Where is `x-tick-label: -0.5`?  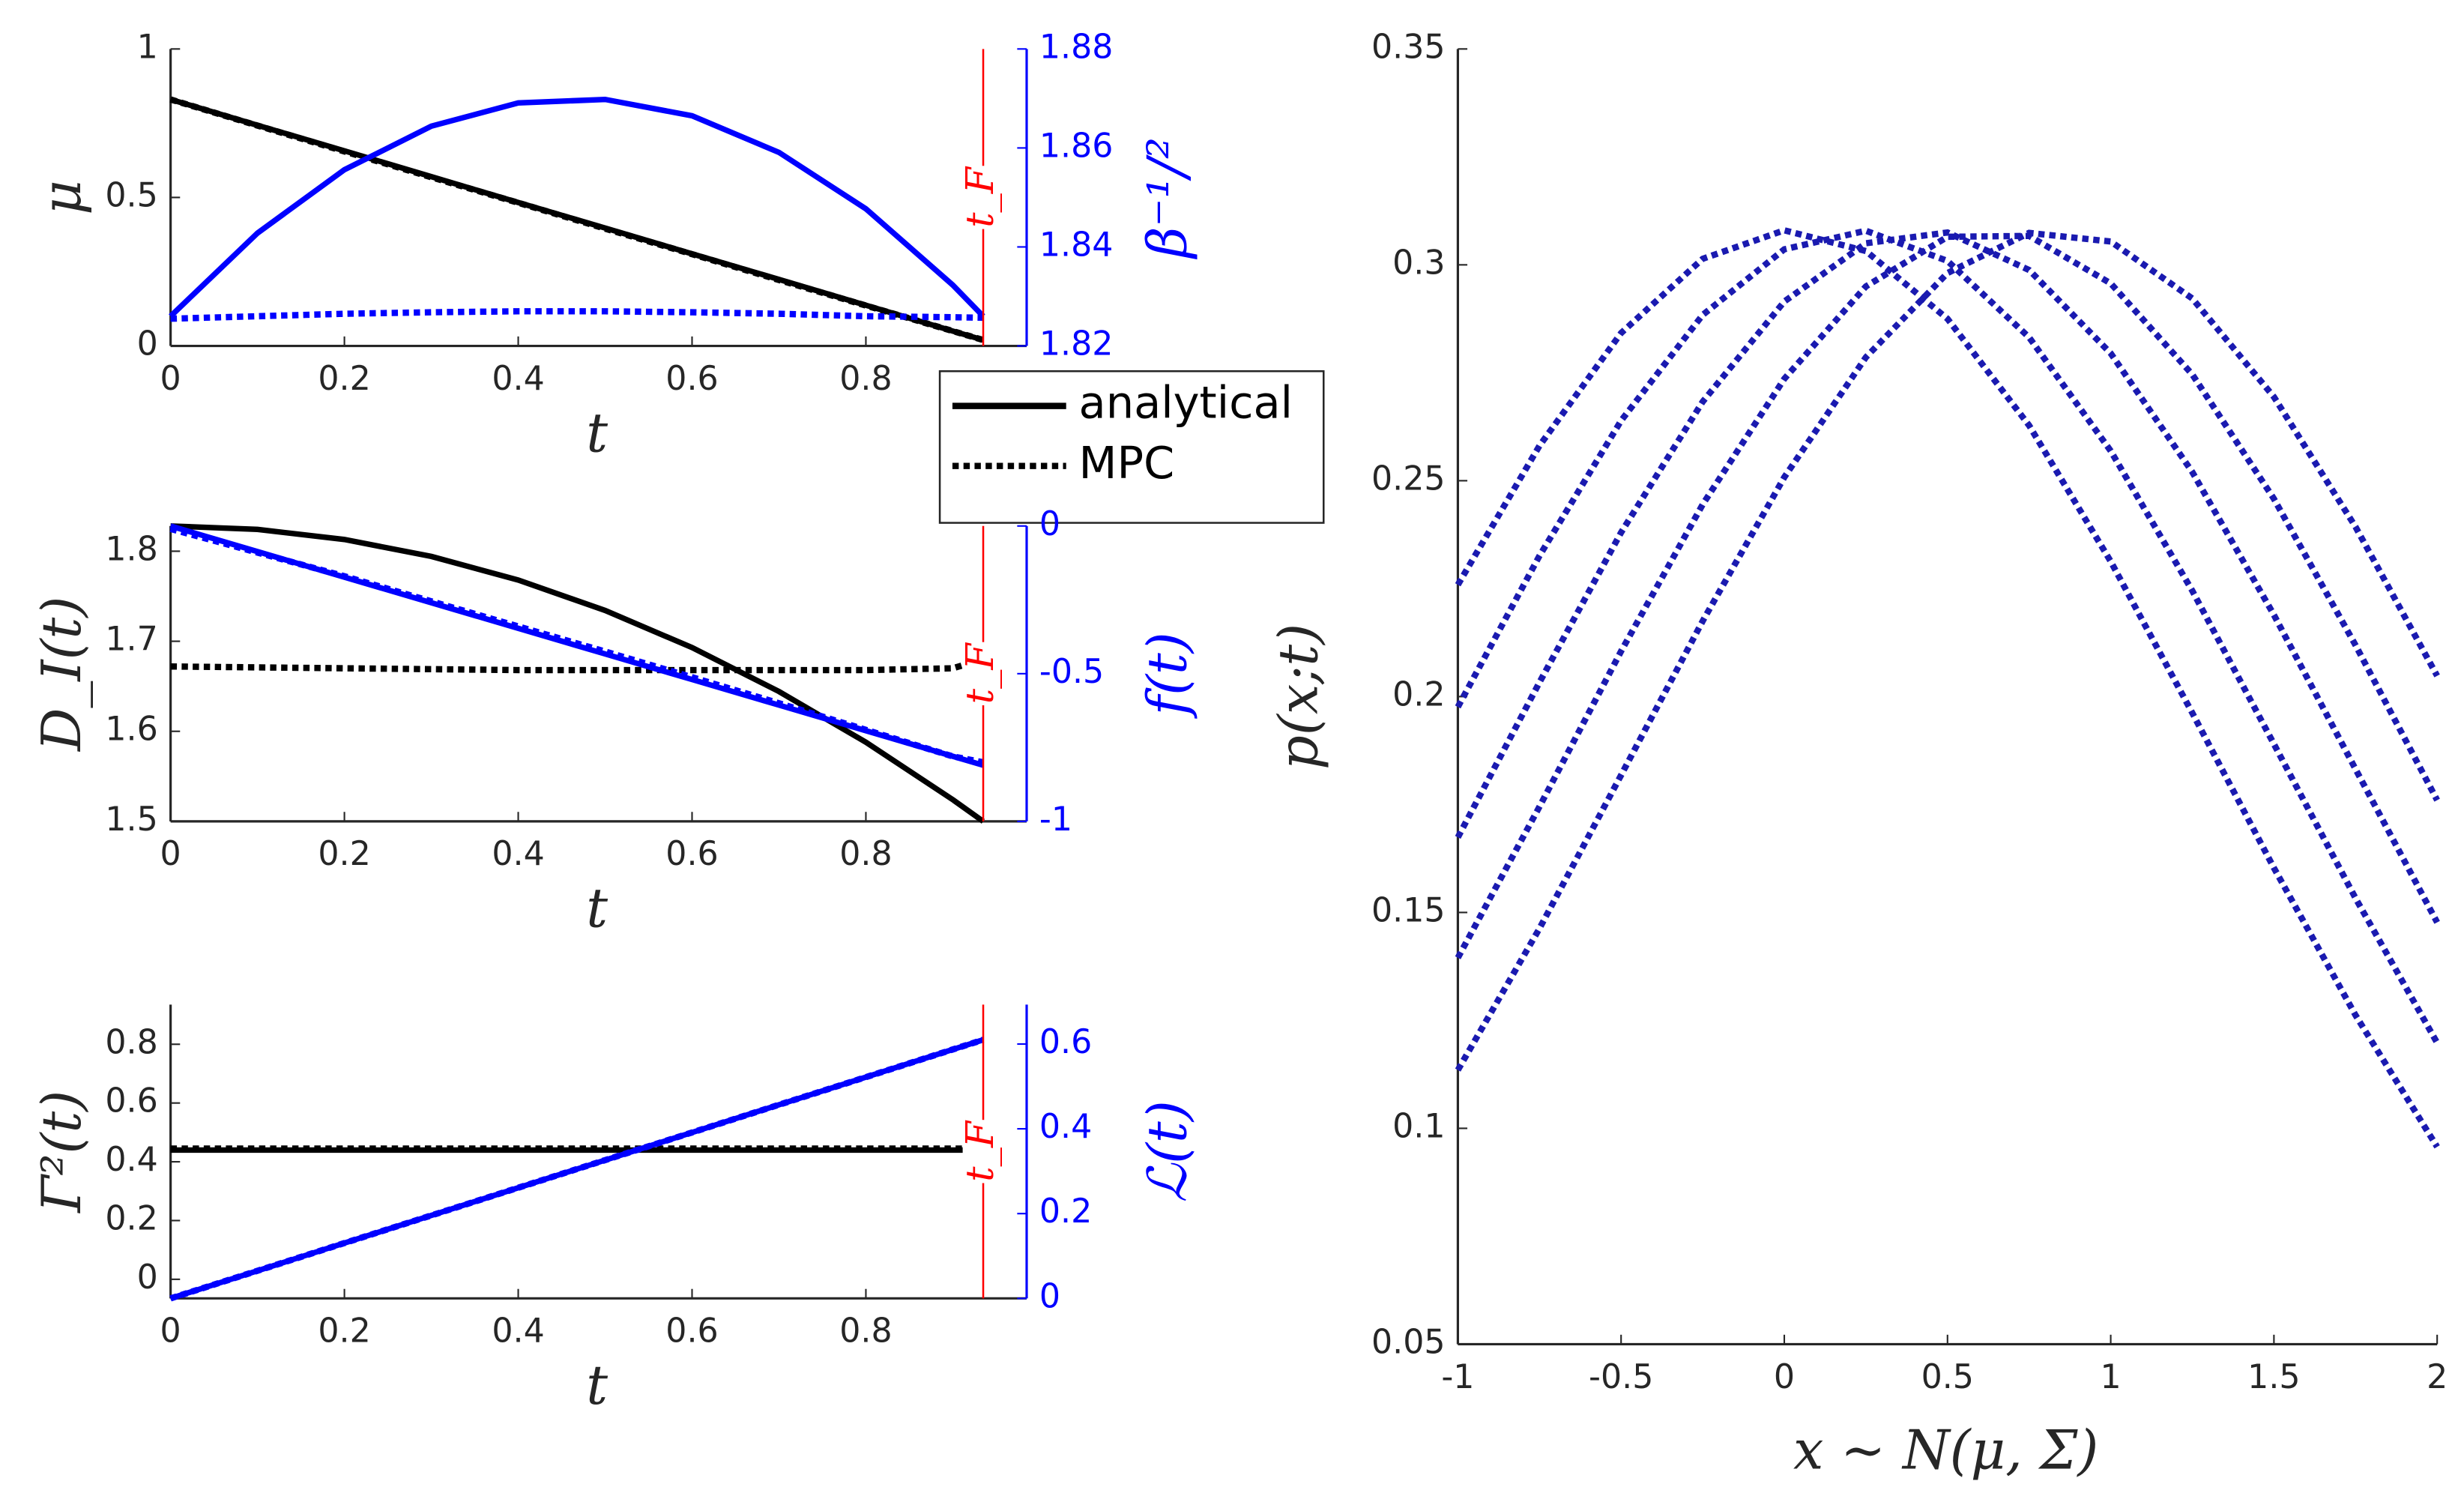
x-tick-label: -0.5 is located at coordinates (1621, 1377).